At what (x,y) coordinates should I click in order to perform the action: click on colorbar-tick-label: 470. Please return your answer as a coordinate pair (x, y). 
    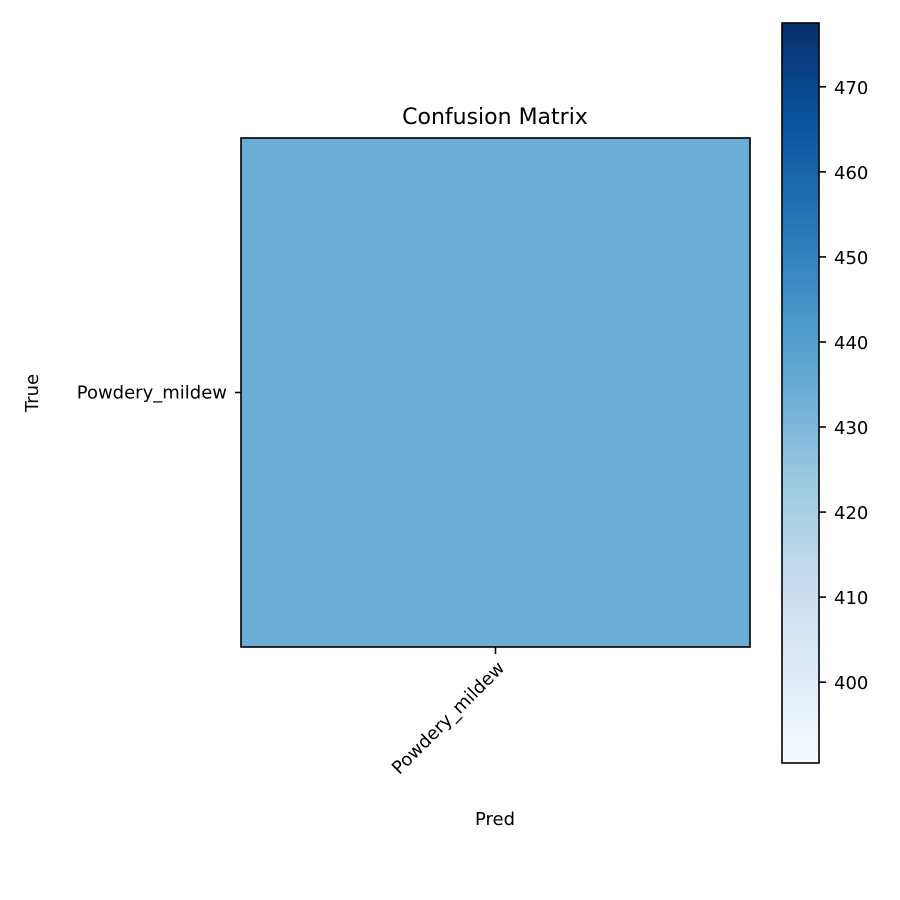
    Looking at the image, I should click on (851, 88).